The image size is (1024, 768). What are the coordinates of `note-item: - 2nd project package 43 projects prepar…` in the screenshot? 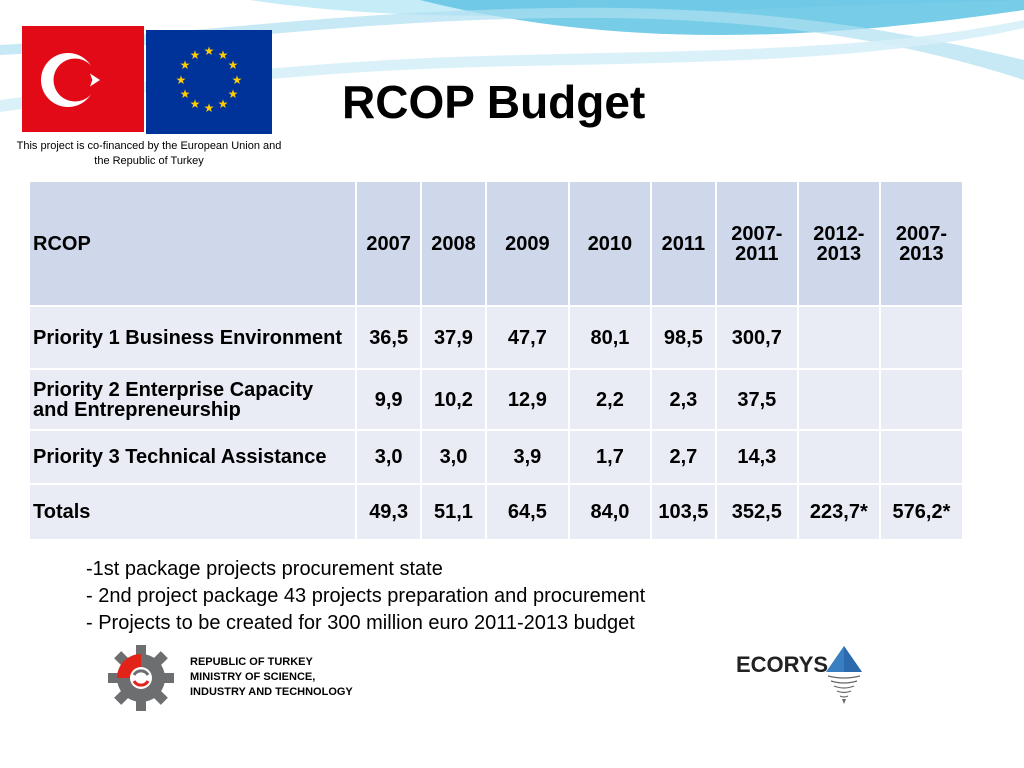 It's located at (366, 596).